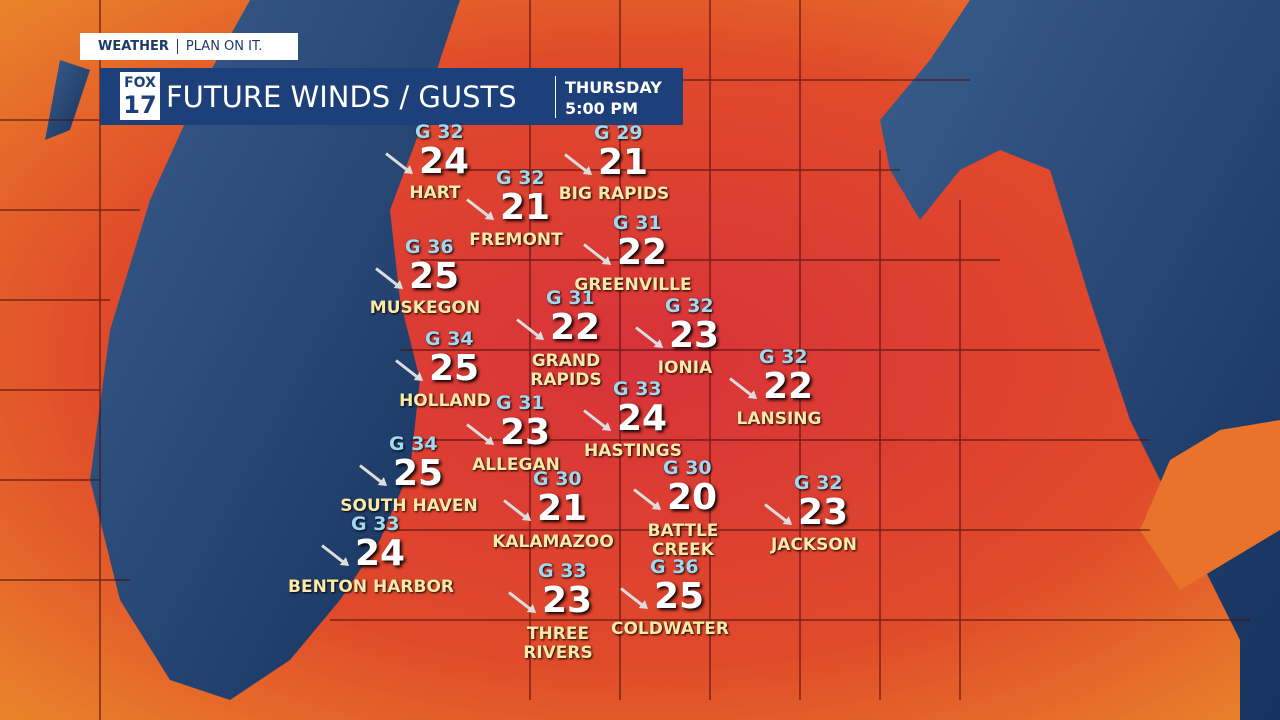 This screenshot has width=1280, height=720. What do you see at coordinates (409, 506) in the screenshot?
I see `city-name: SOUTH HAVEN` at bounding box center [409, 506].